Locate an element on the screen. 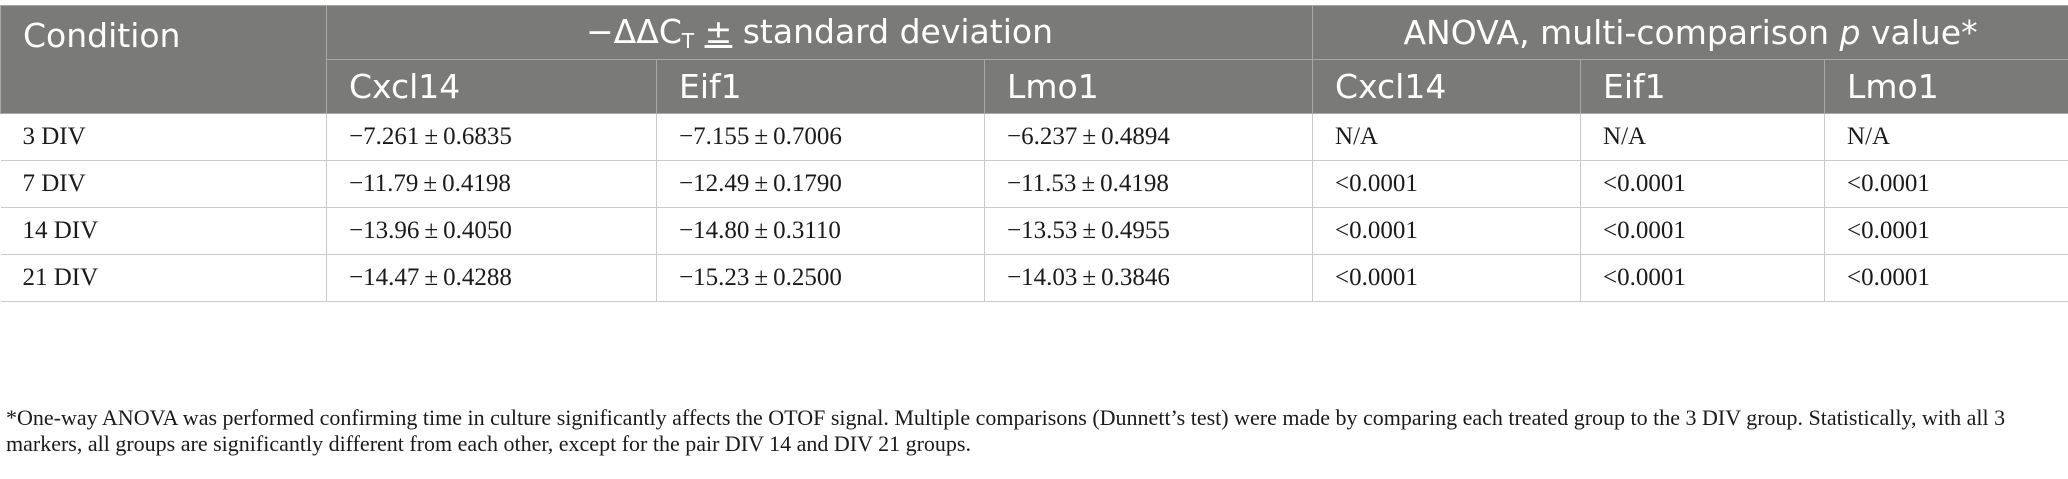 The width and height of the screenshot is (2068, 479). header-row-2: Cxcl14 Eif1 Lmo1 Cxcl14 Eif1 Lmo1 is located at coordinates (1034, 86).